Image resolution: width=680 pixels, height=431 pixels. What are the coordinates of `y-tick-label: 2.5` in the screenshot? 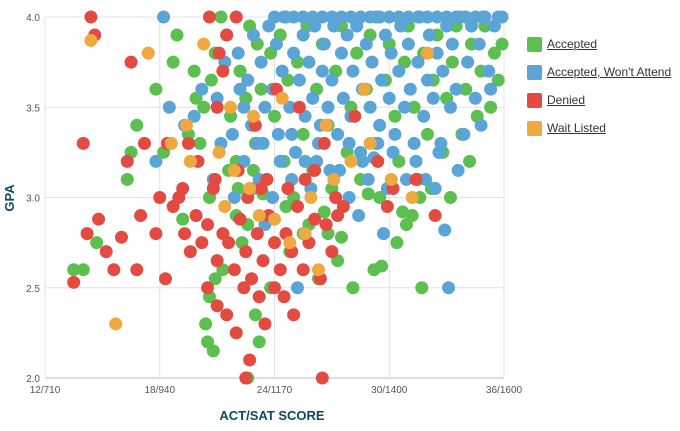 It's located at (33, 289).